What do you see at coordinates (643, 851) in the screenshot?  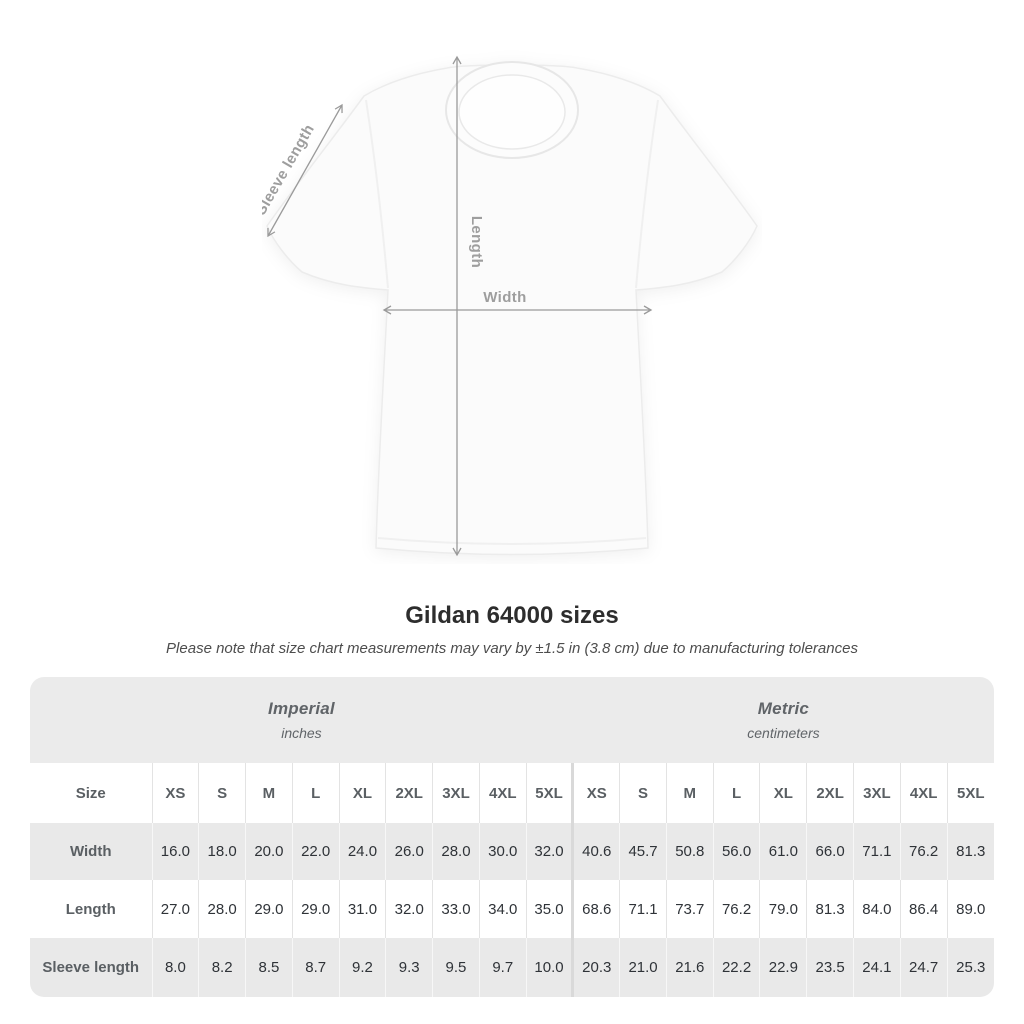 I see `width-metric-value: 45.7` at bounding box center [643, 851].